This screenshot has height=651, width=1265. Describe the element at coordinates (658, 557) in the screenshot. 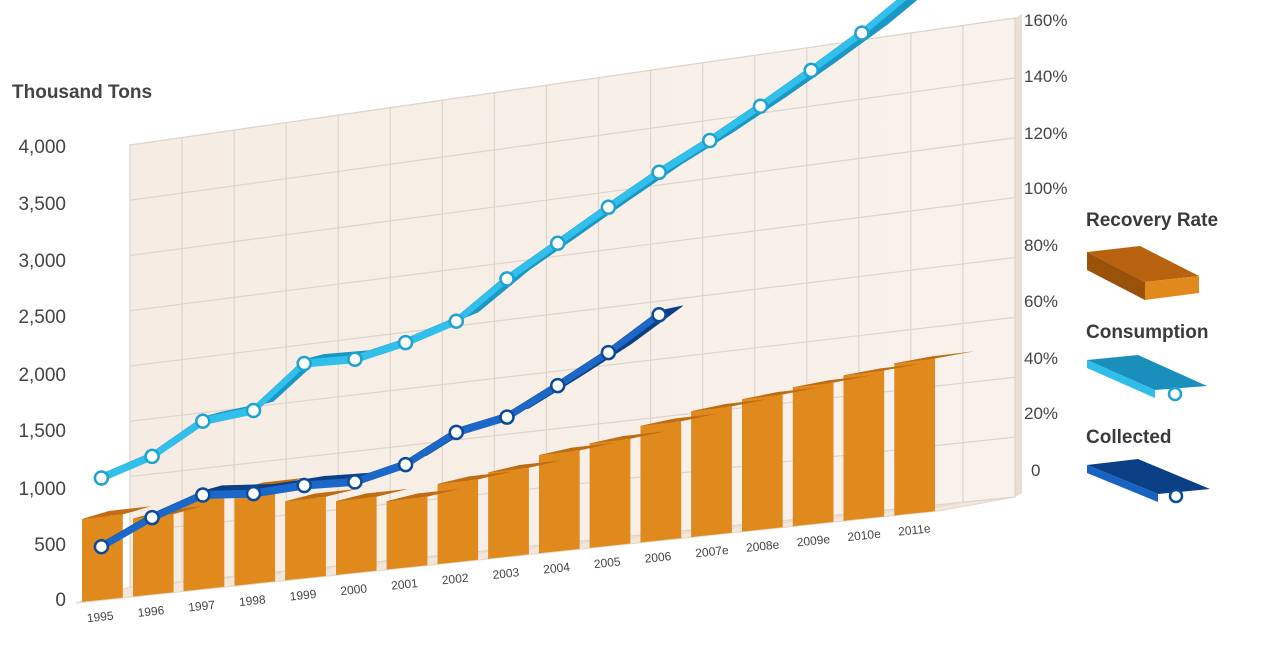

I see `x-tick-label: 2006` at that location.